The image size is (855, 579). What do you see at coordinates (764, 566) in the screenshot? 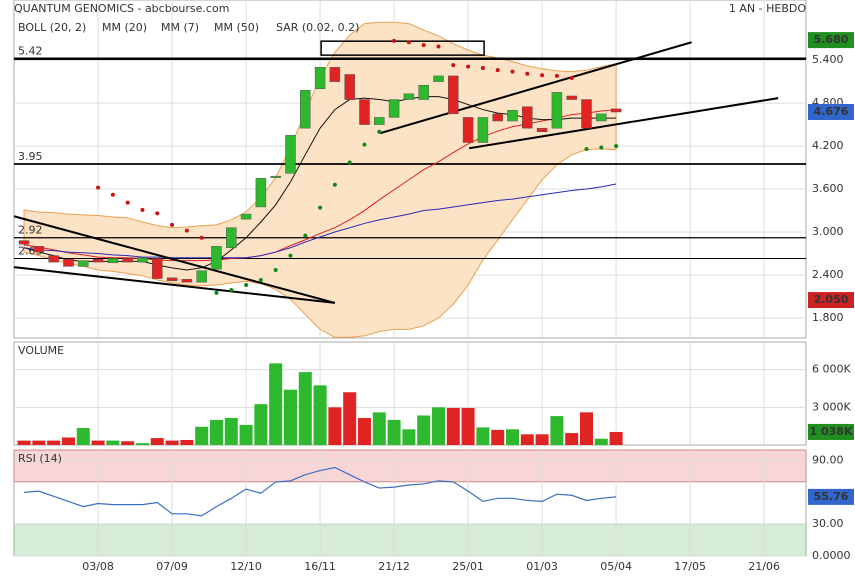
I see `x-tick-label: 21/06` at bounding box center [764, 566].